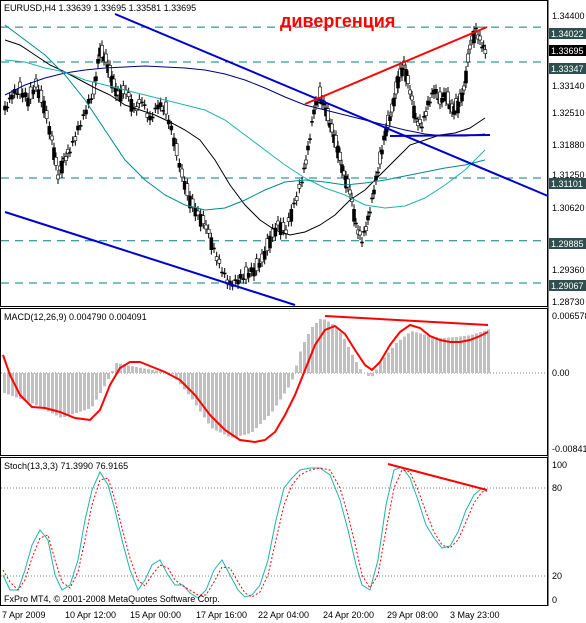 This screenshot has width=586, height=623. I want to click on stoch-label: 100, so click(559, 465).